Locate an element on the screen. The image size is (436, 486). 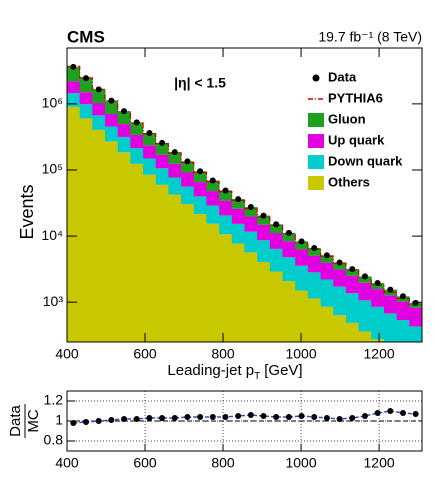
legend-label: Others is located at coordinates (349, 181).